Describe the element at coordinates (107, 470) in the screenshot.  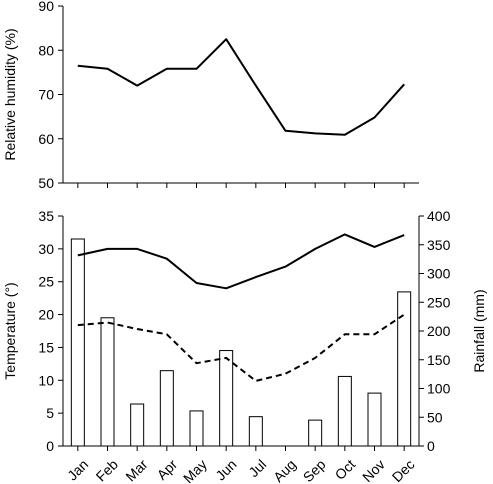
I see `month-x-tick-label: Feb` at that location.